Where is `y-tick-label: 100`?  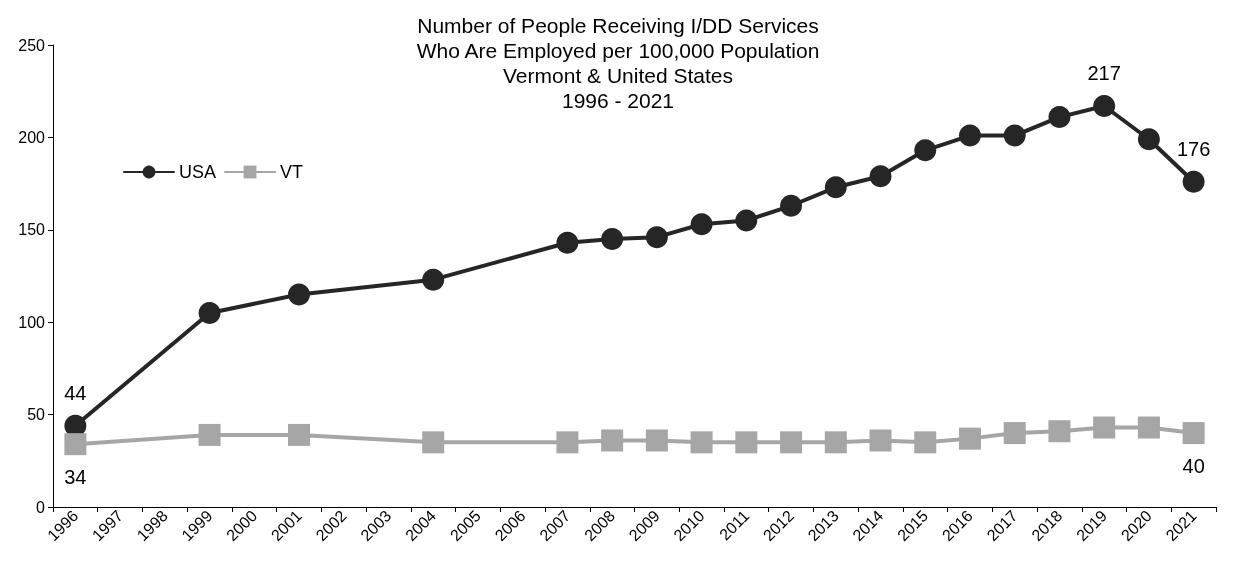 y-tick-label: 100 is located at coordinates (32, 322).